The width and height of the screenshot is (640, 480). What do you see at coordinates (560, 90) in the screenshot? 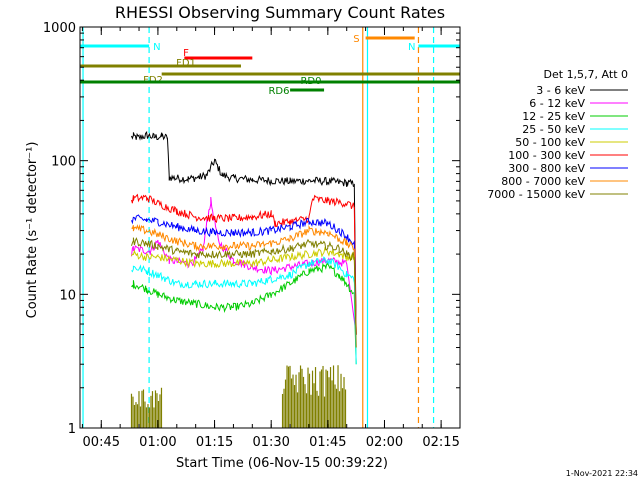
I see `legend-label: 3 - 6 keV` at bounding box center [560, 90].